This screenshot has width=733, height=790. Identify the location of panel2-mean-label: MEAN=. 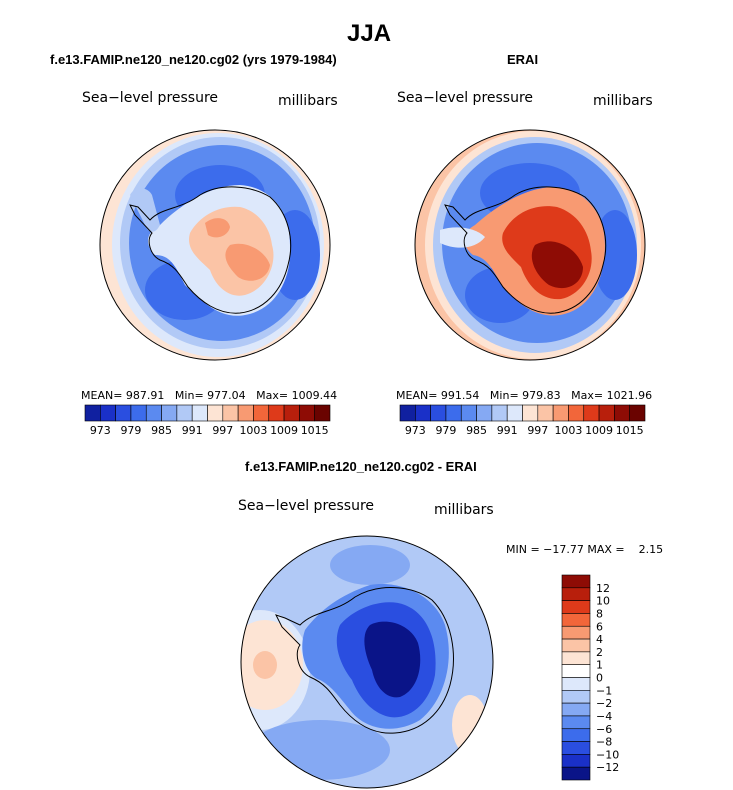
(417, 395).